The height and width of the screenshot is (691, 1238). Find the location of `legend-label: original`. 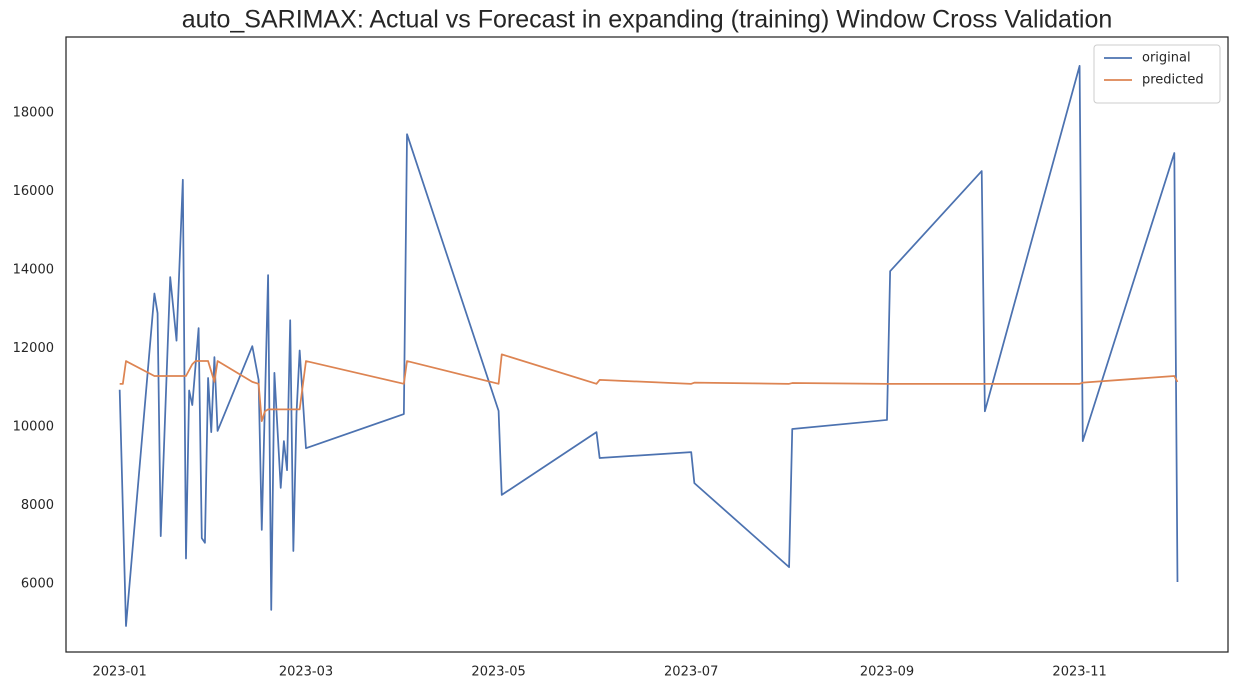

legend-label: original is located at coordinates (1166, 58).